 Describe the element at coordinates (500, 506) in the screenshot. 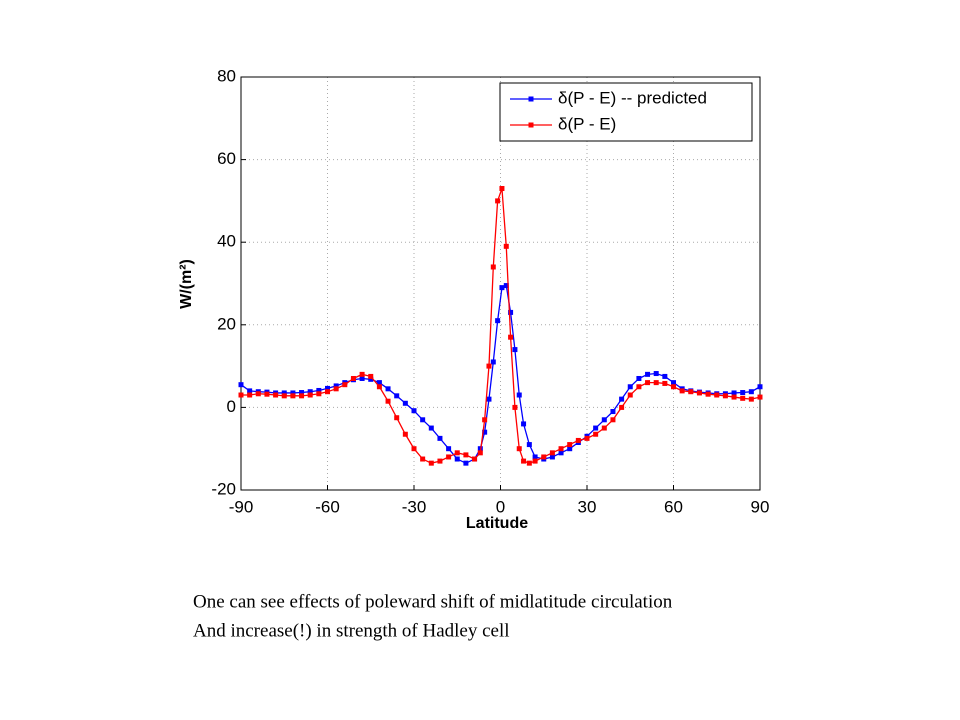

I see `x-tick-label: 0` at that location.